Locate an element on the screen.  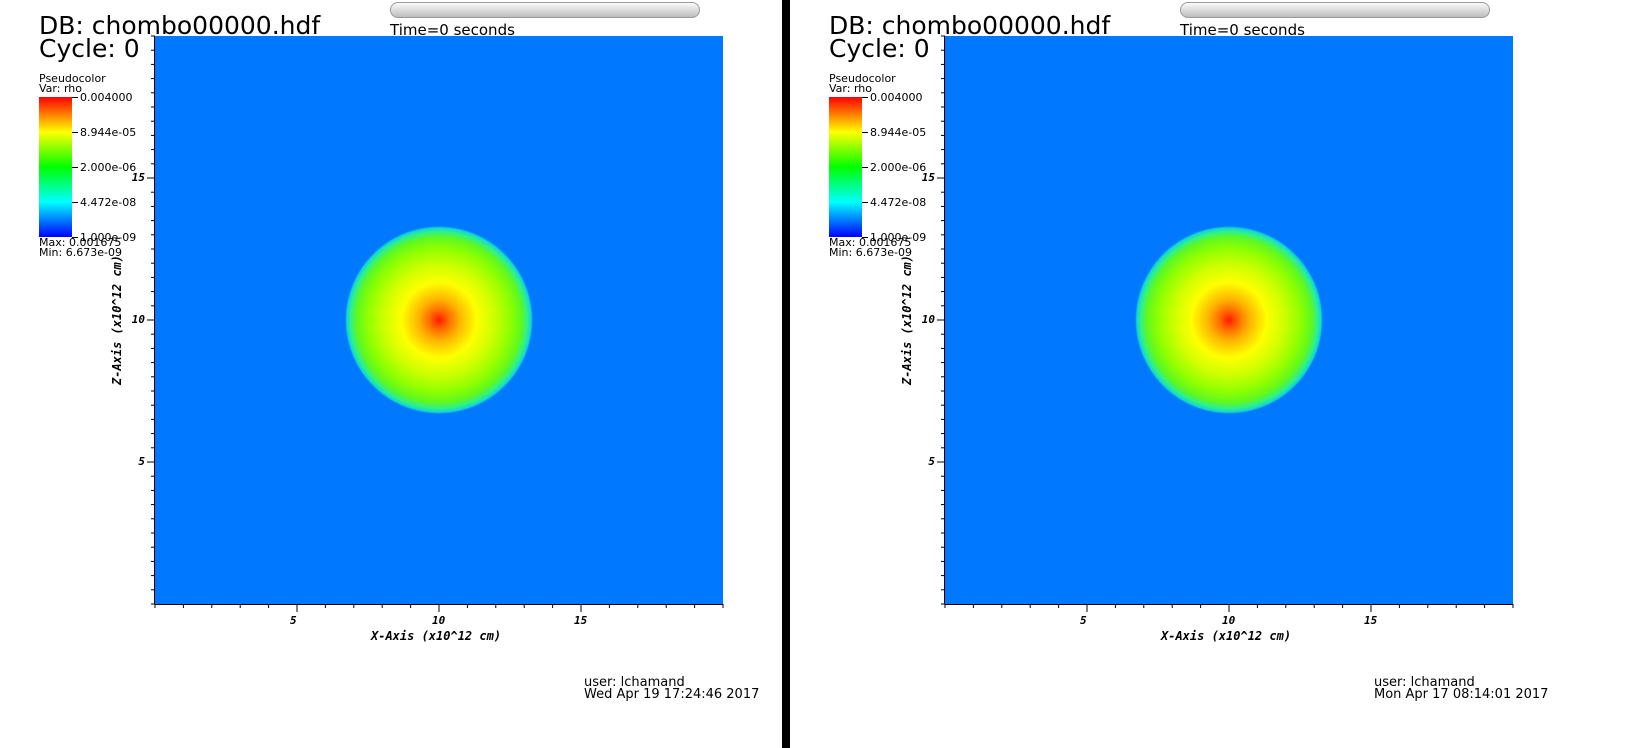
footer-date: Mon Apr 17 08:14:01 2017 is located at coordinates (1461, 694).